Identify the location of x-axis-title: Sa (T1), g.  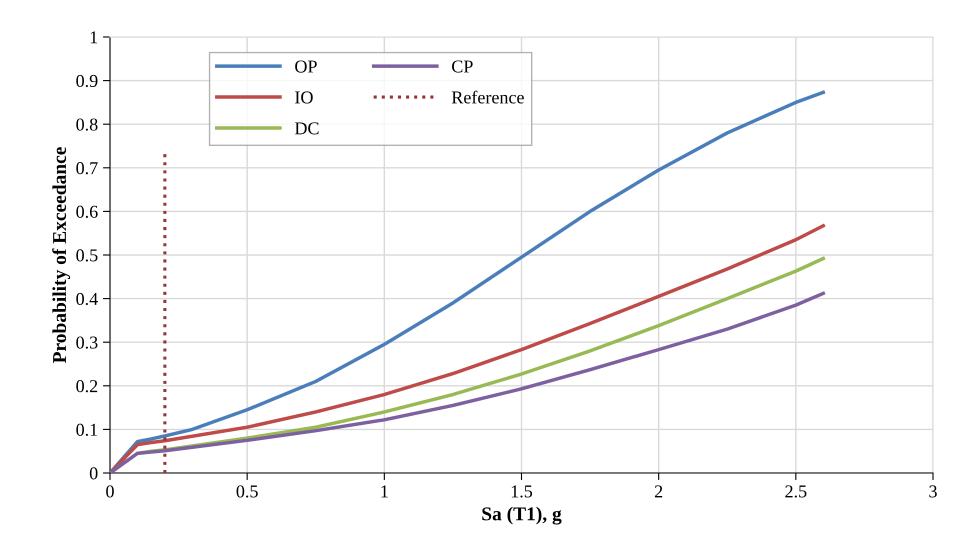
(522, 515).